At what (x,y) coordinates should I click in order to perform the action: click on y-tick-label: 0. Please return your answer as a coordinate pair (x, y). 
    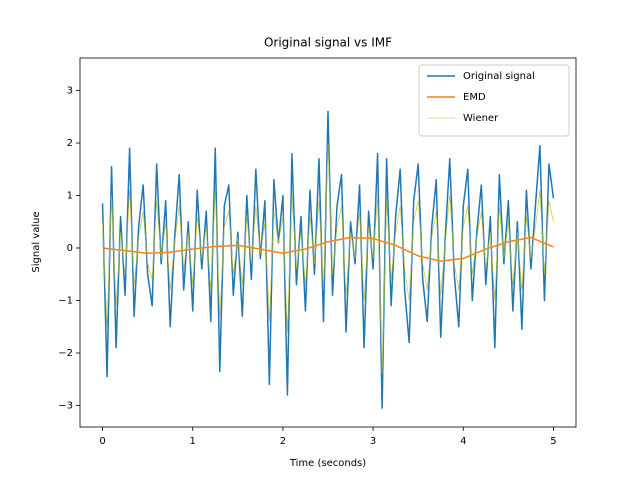
    Looking at the image, I should click on (70, 248).